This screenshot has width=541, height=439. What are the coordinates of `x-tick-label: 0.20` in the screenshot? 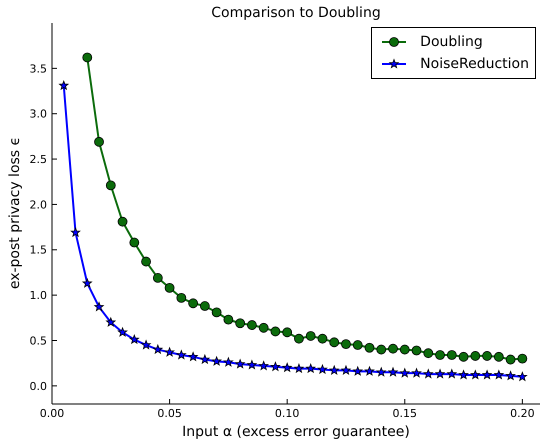 It's located at (522, 413).